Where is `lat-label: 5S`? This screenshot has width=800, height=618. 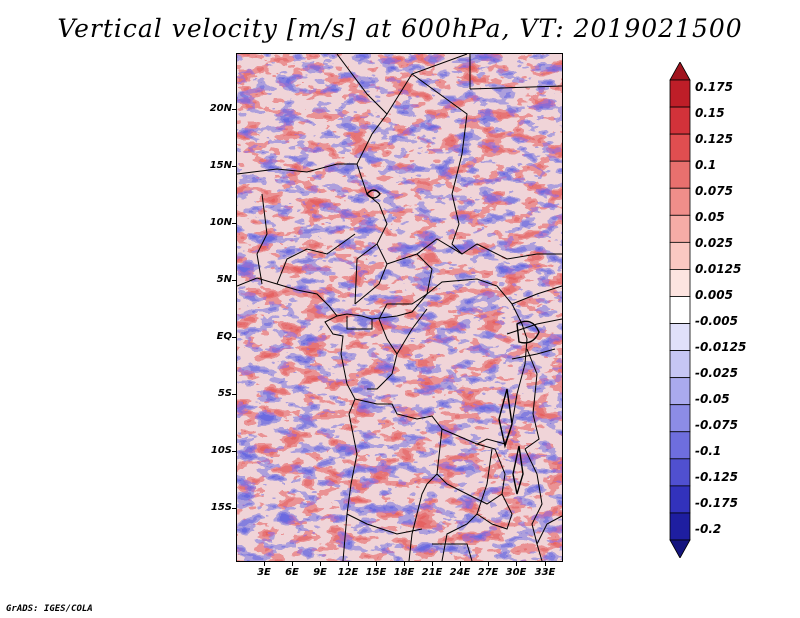 lat-label: 5S is located at coordinates (224, 393).